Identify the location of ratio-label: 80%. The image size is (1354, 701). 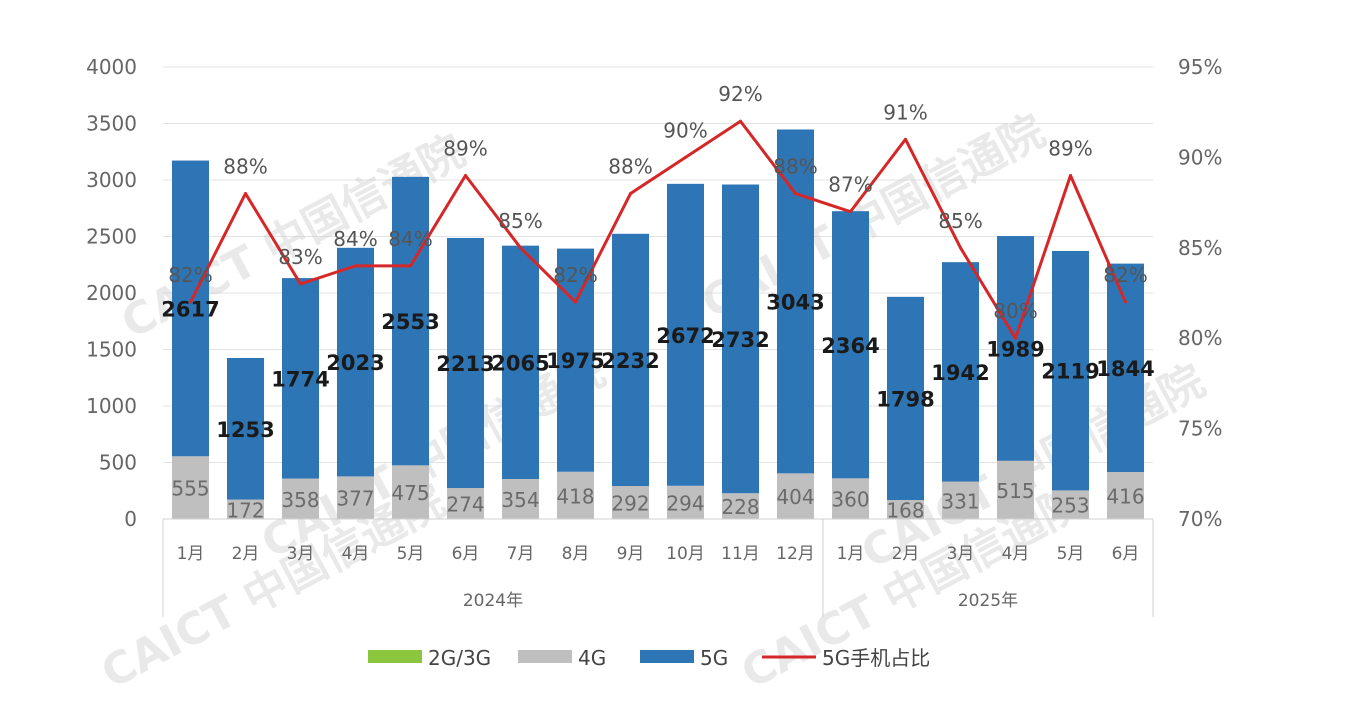
(1015, 311).